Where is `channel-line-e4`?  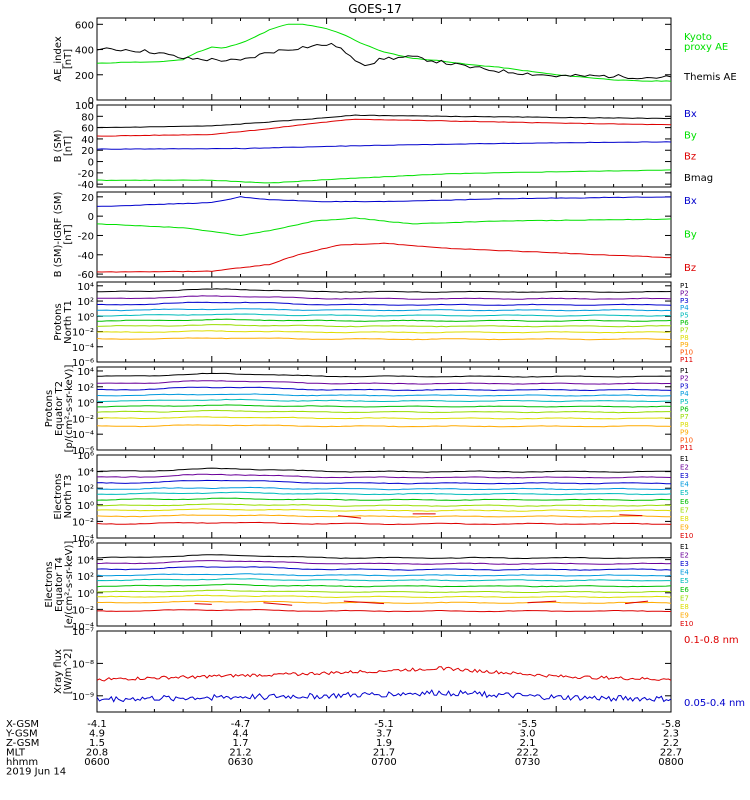 channel-line-e4 is located at coordinates (384, 488).